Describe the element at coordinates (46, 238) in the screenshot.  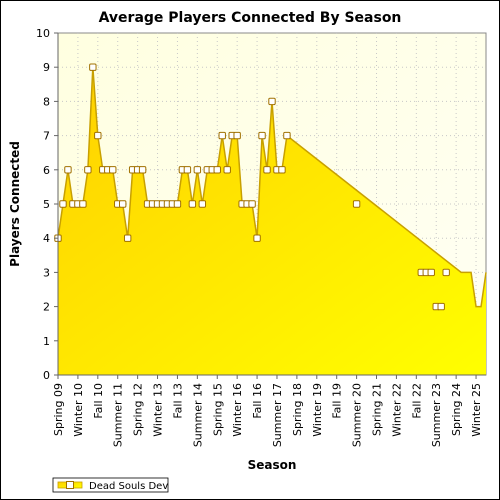
I see `y-tick-label: 4` at that location.